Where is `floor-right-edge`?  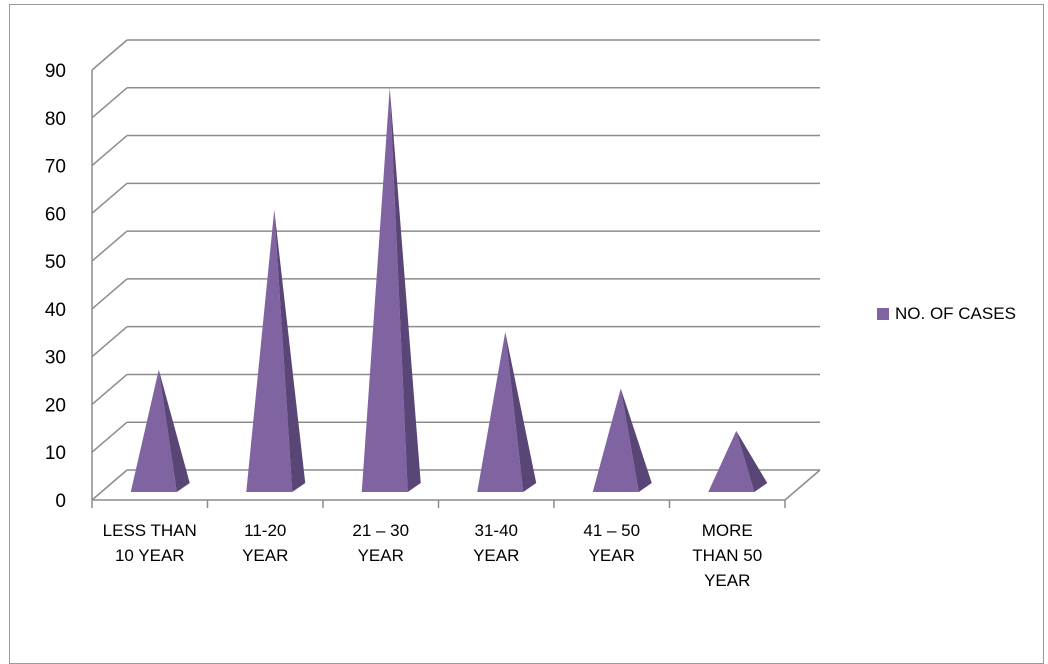
floor-right-edge is located at coordinates (802, 485).